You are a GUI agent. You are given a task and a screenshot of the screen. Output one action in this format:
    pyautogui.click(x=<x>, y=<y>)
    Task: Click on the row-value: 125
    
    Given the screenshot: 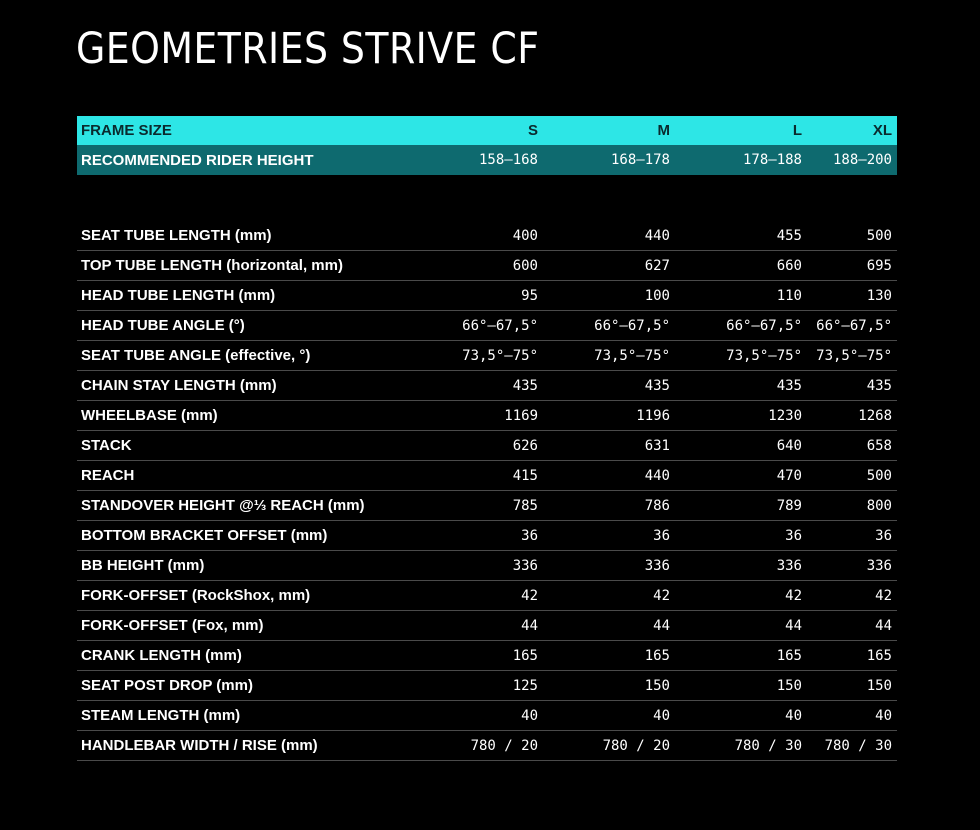 What is the action you would take?
    pyautogui.click(x=525, y=685)
    